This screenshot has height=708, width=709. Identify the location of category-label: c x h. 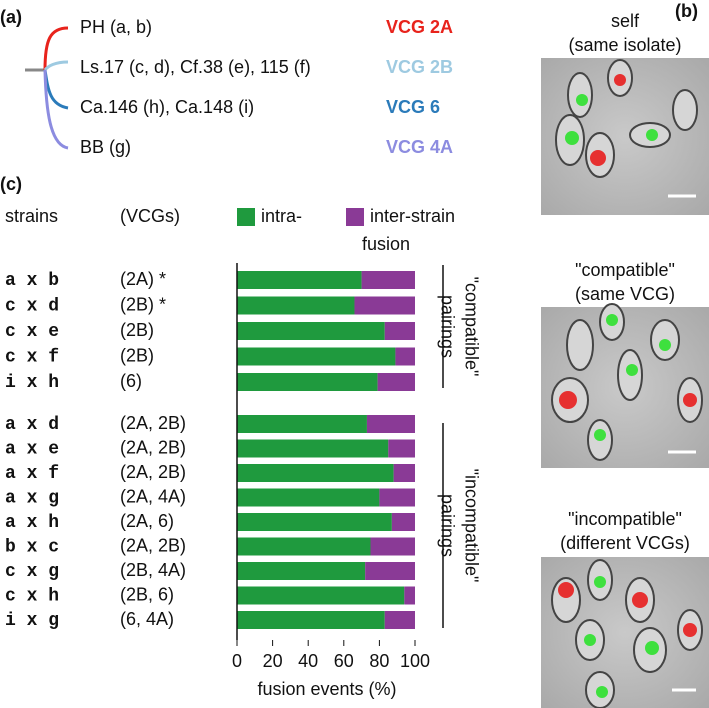
(32, 596).